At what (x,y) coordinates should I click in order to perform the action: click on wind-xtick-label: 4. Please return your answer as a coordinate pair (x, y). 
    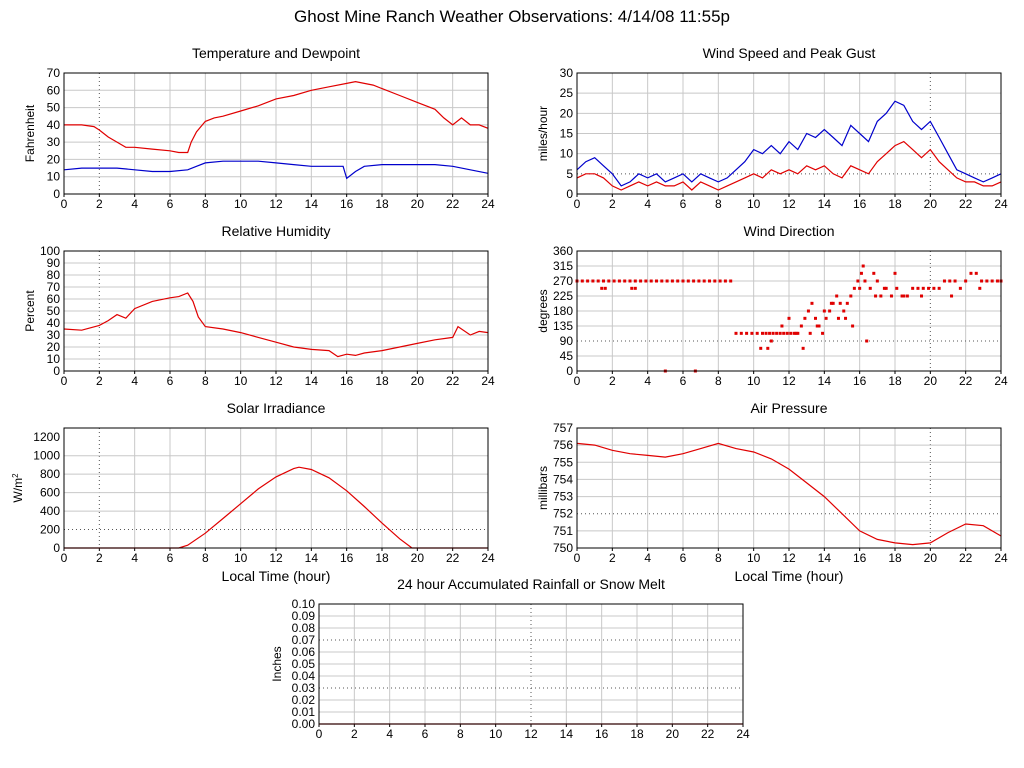
    Looking at the image, I should click on (647, 204).